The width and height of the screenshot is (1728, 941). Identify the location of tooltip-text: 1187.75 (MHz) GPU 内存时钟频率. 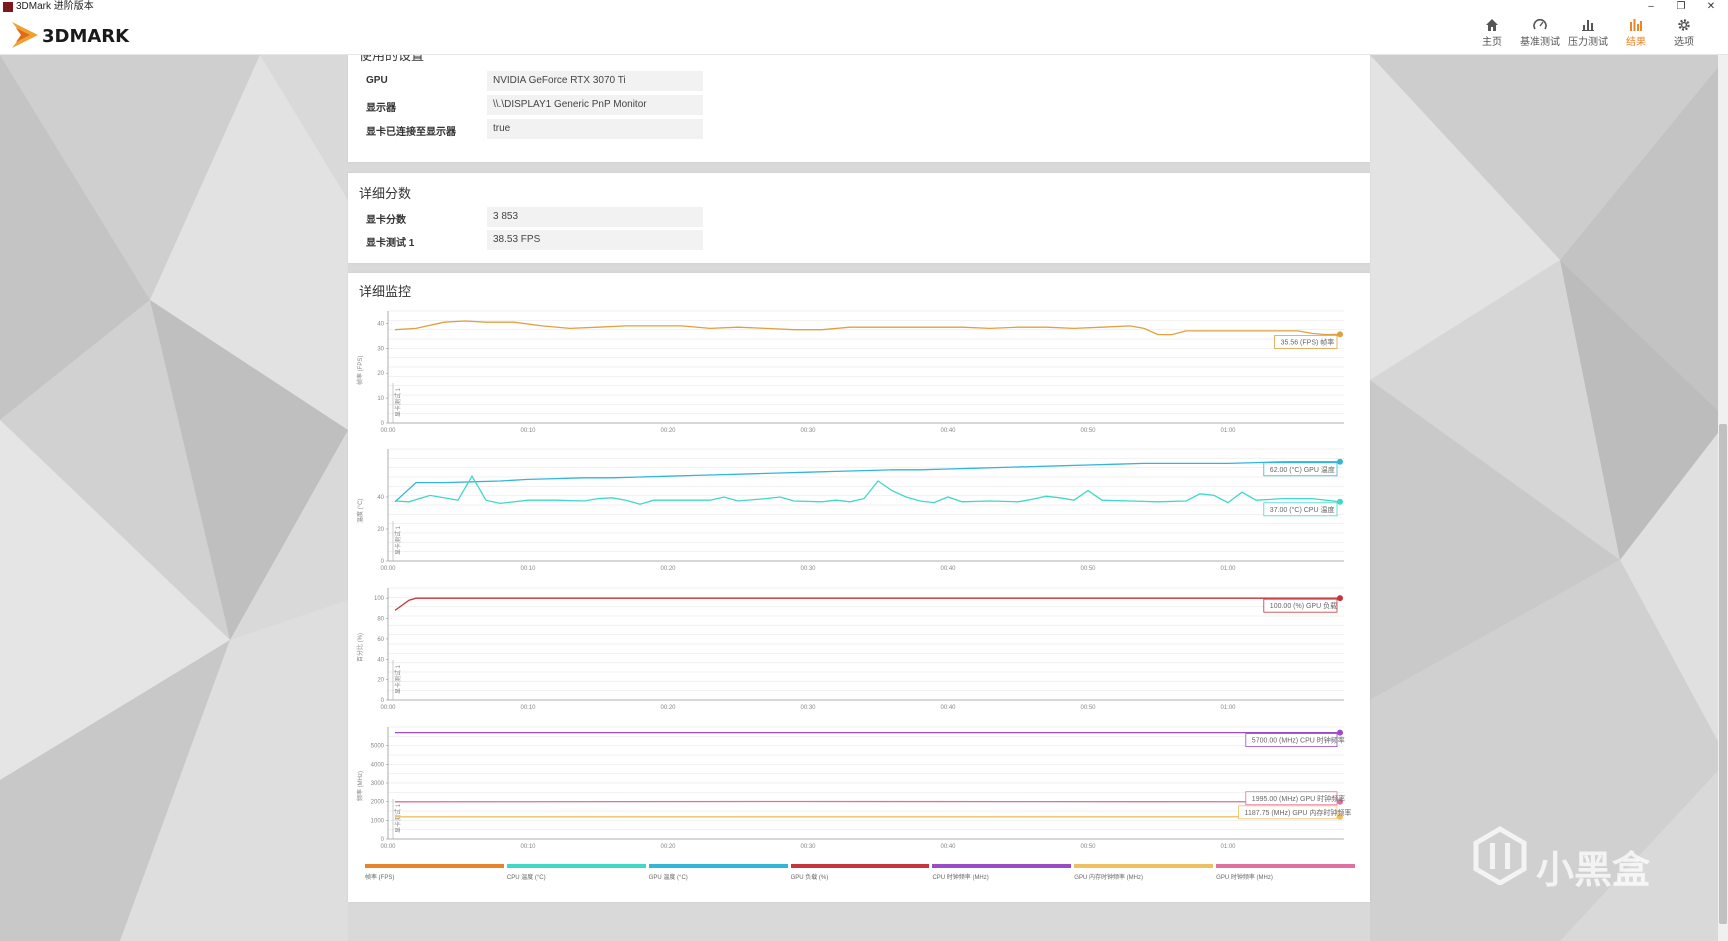
(1298, 812).